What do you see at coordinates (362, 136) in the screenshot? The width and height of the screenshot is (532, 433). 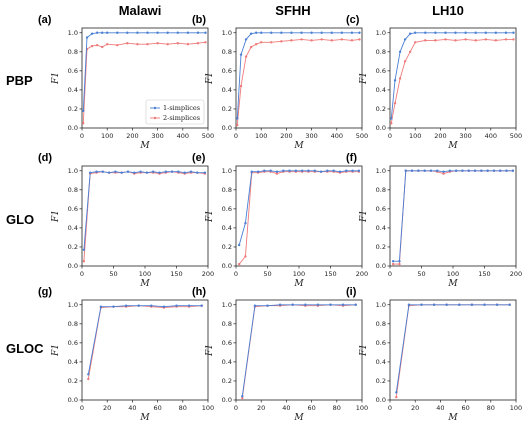 I see `x-tick-label: 500` at bounding box center [362, 136].